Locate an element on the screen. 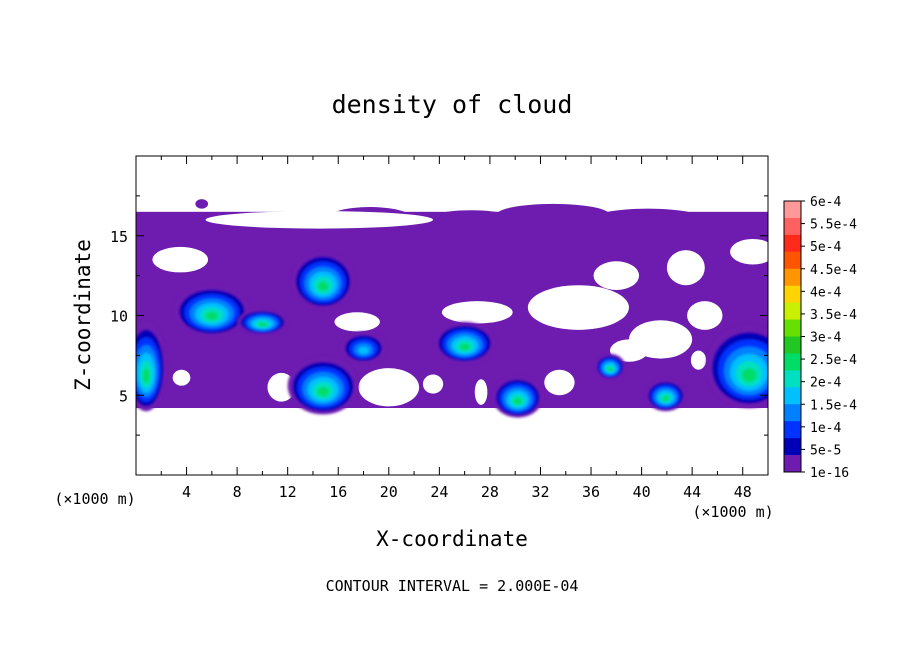 This screenshot has height=654, width=904. y-tick-label: 15 is located at coordinates (119, 237).